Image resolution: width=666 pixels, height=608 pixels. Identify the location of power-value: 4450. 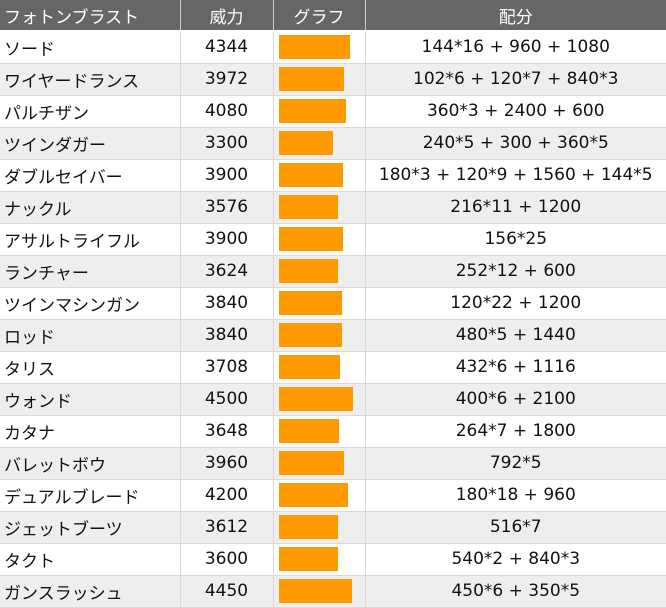
(226, 591).